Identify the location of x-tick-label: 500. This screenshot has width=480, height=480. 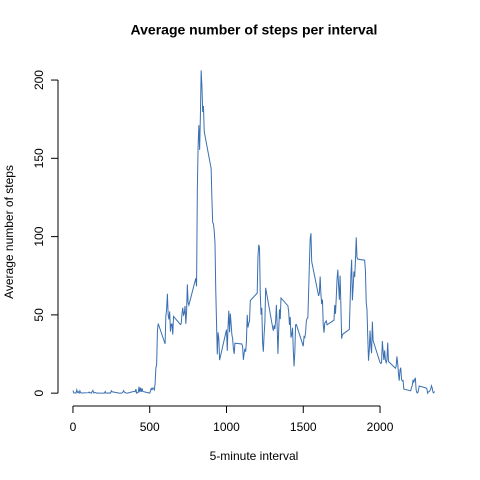
(150, 427).